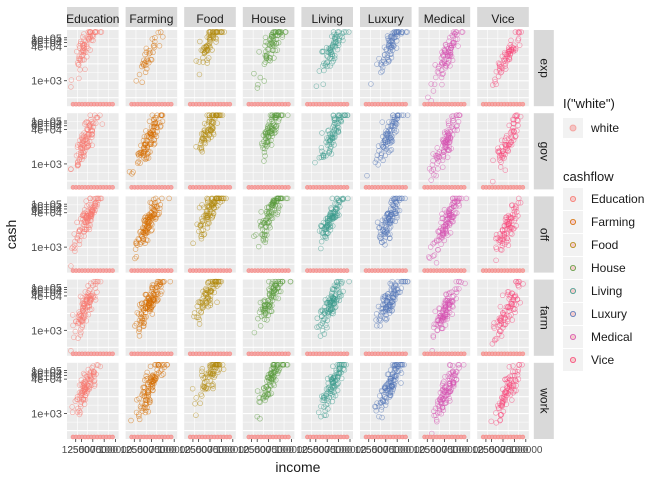  Describe the element at coordinates (268, 19) in the screenshot. I see `facet-column-label: House` at that location.